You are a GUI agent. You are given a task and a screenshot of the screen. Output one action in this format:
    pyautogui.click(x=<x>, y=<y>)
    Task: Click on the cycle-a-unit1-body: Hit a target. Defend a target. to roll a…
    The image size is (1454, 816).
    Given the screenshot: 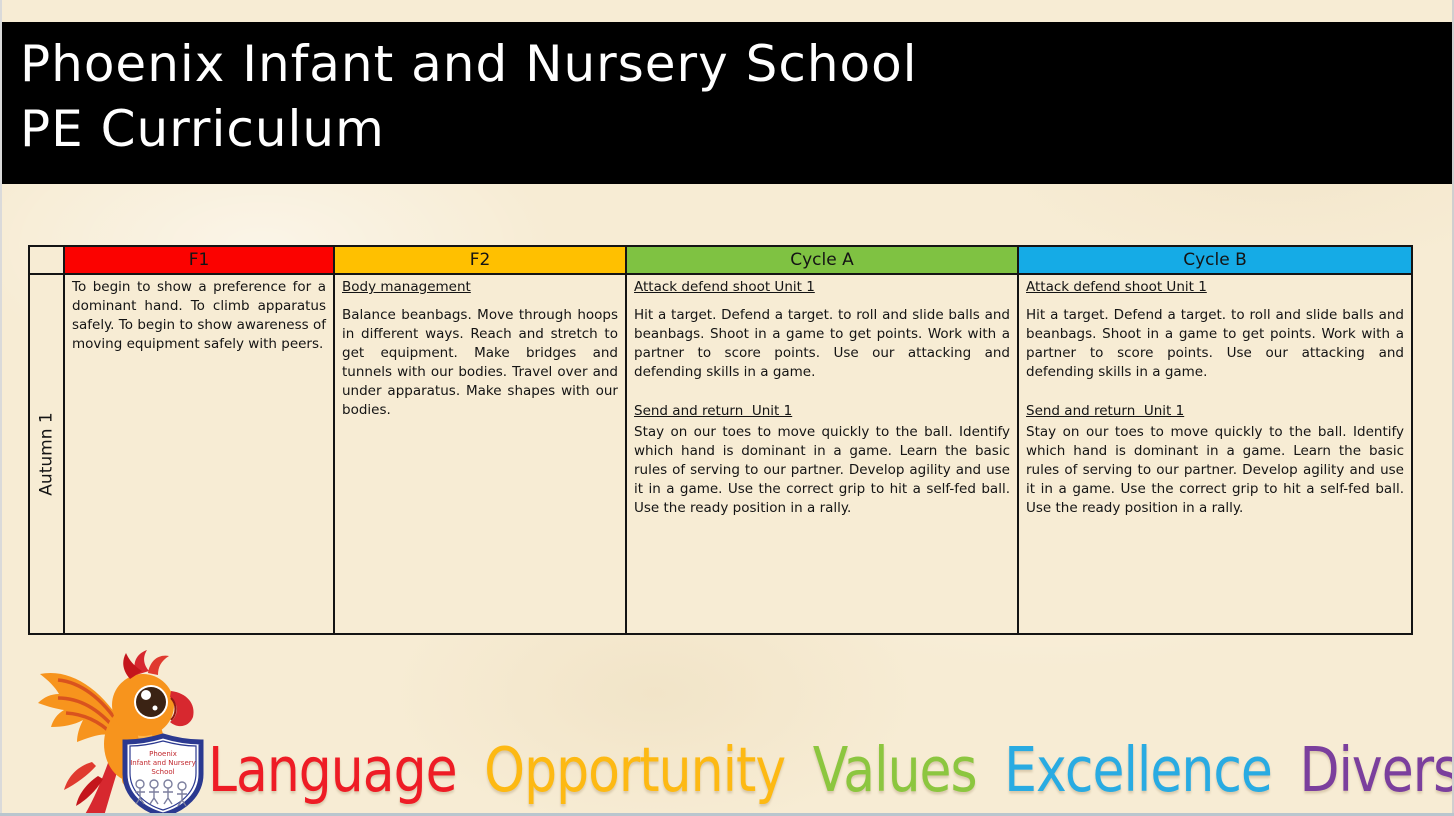 What is the action you would take?
    pyautogui.click(x=822, y=343)
    